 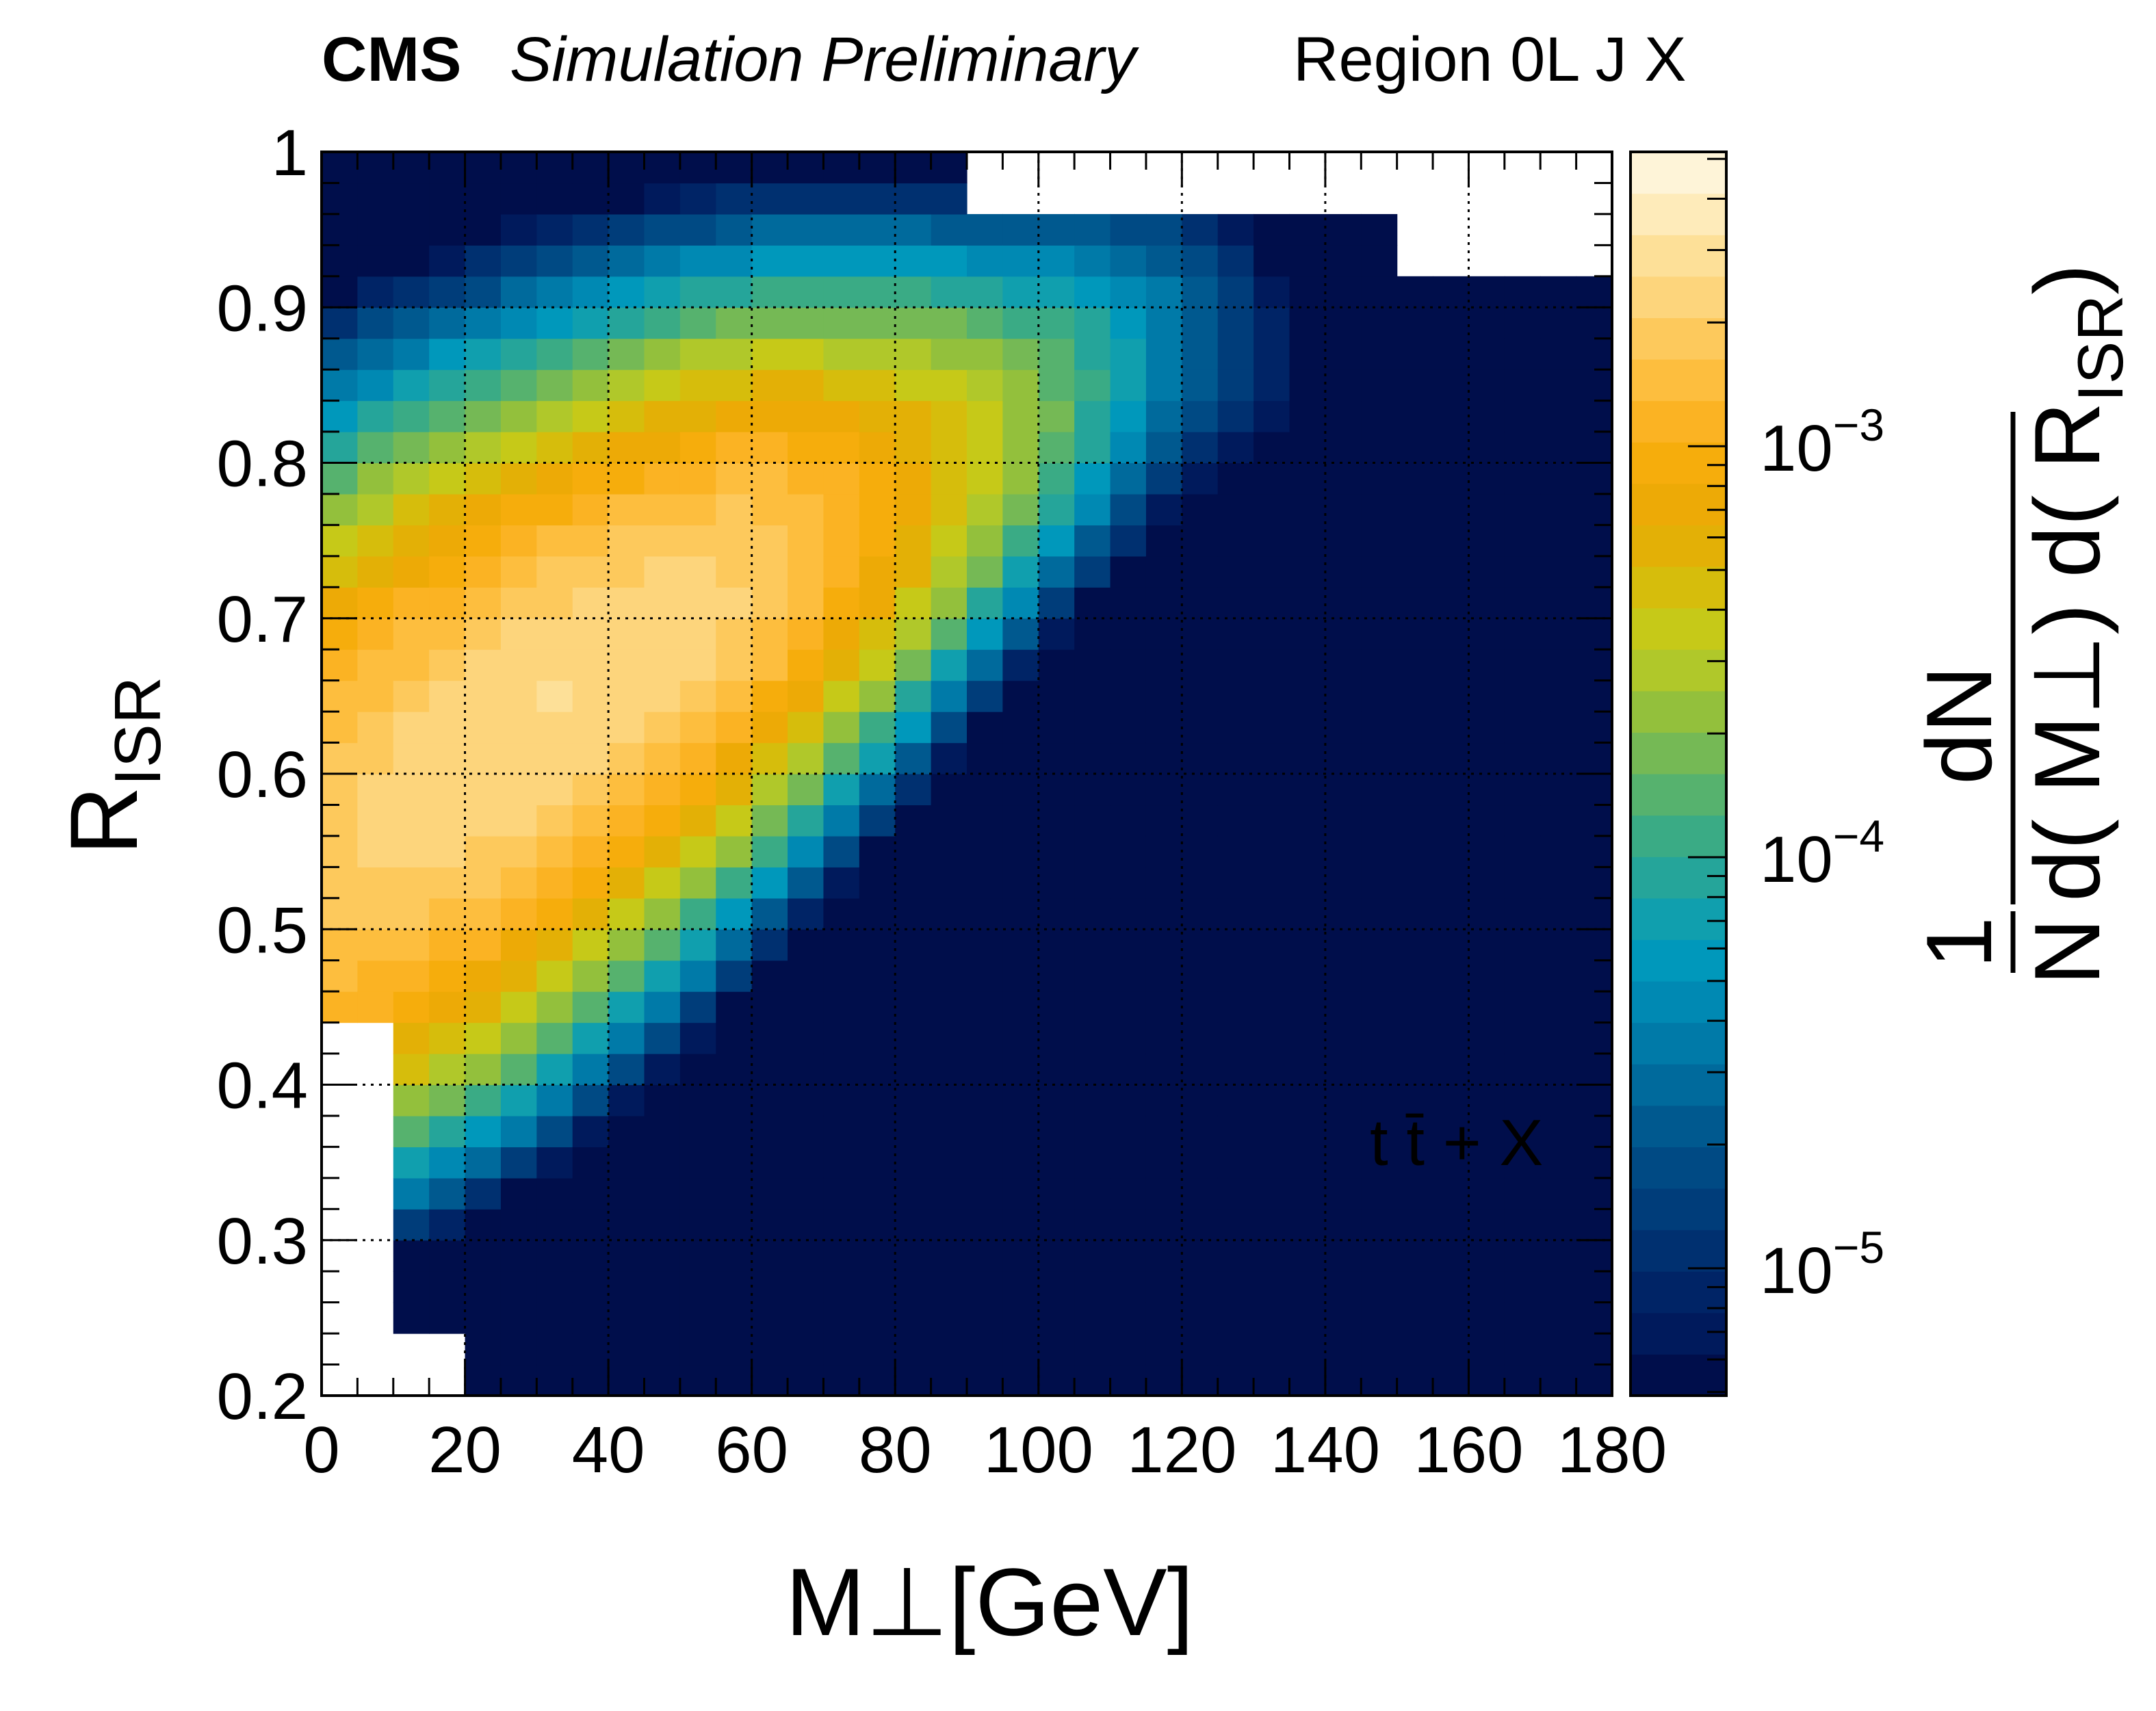 I want to click on x-tick-label: 80, so click(x=895, y=1450).